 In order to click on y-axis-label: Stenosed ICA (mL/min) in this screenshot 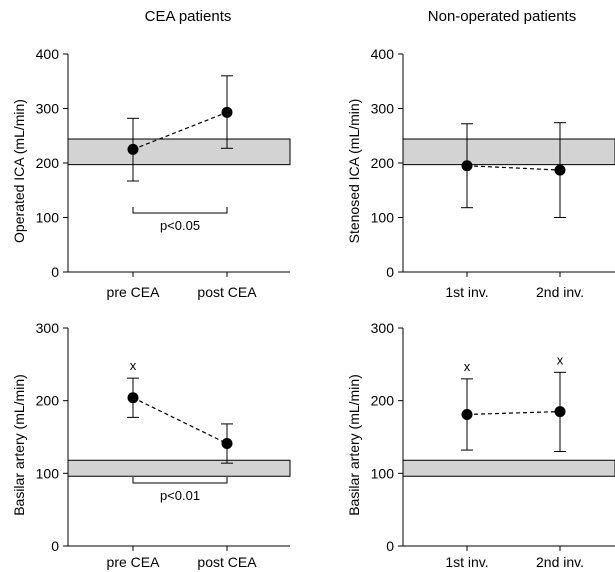, I will do `click(354, 171)`.